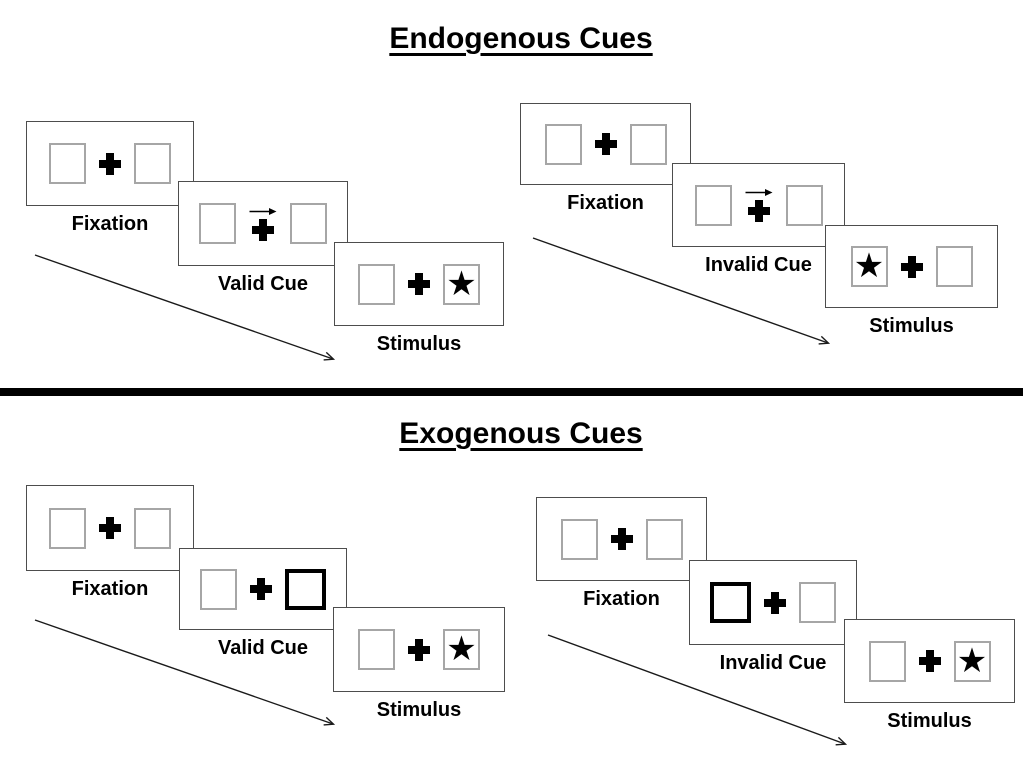 Image resolution: width=1023 pixels, height=767 pixels. Describe the element at coordinates (305, 589) in the screenshot. I see `cue-highlight-box-right` at that location.